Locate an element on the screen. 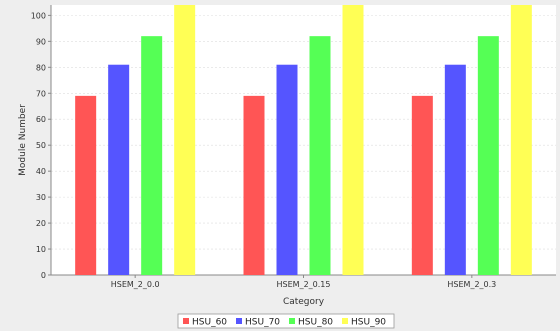 This screenshot has height=331, width=560. legend-label: HSU_90 is located at coordinates (368, 323).